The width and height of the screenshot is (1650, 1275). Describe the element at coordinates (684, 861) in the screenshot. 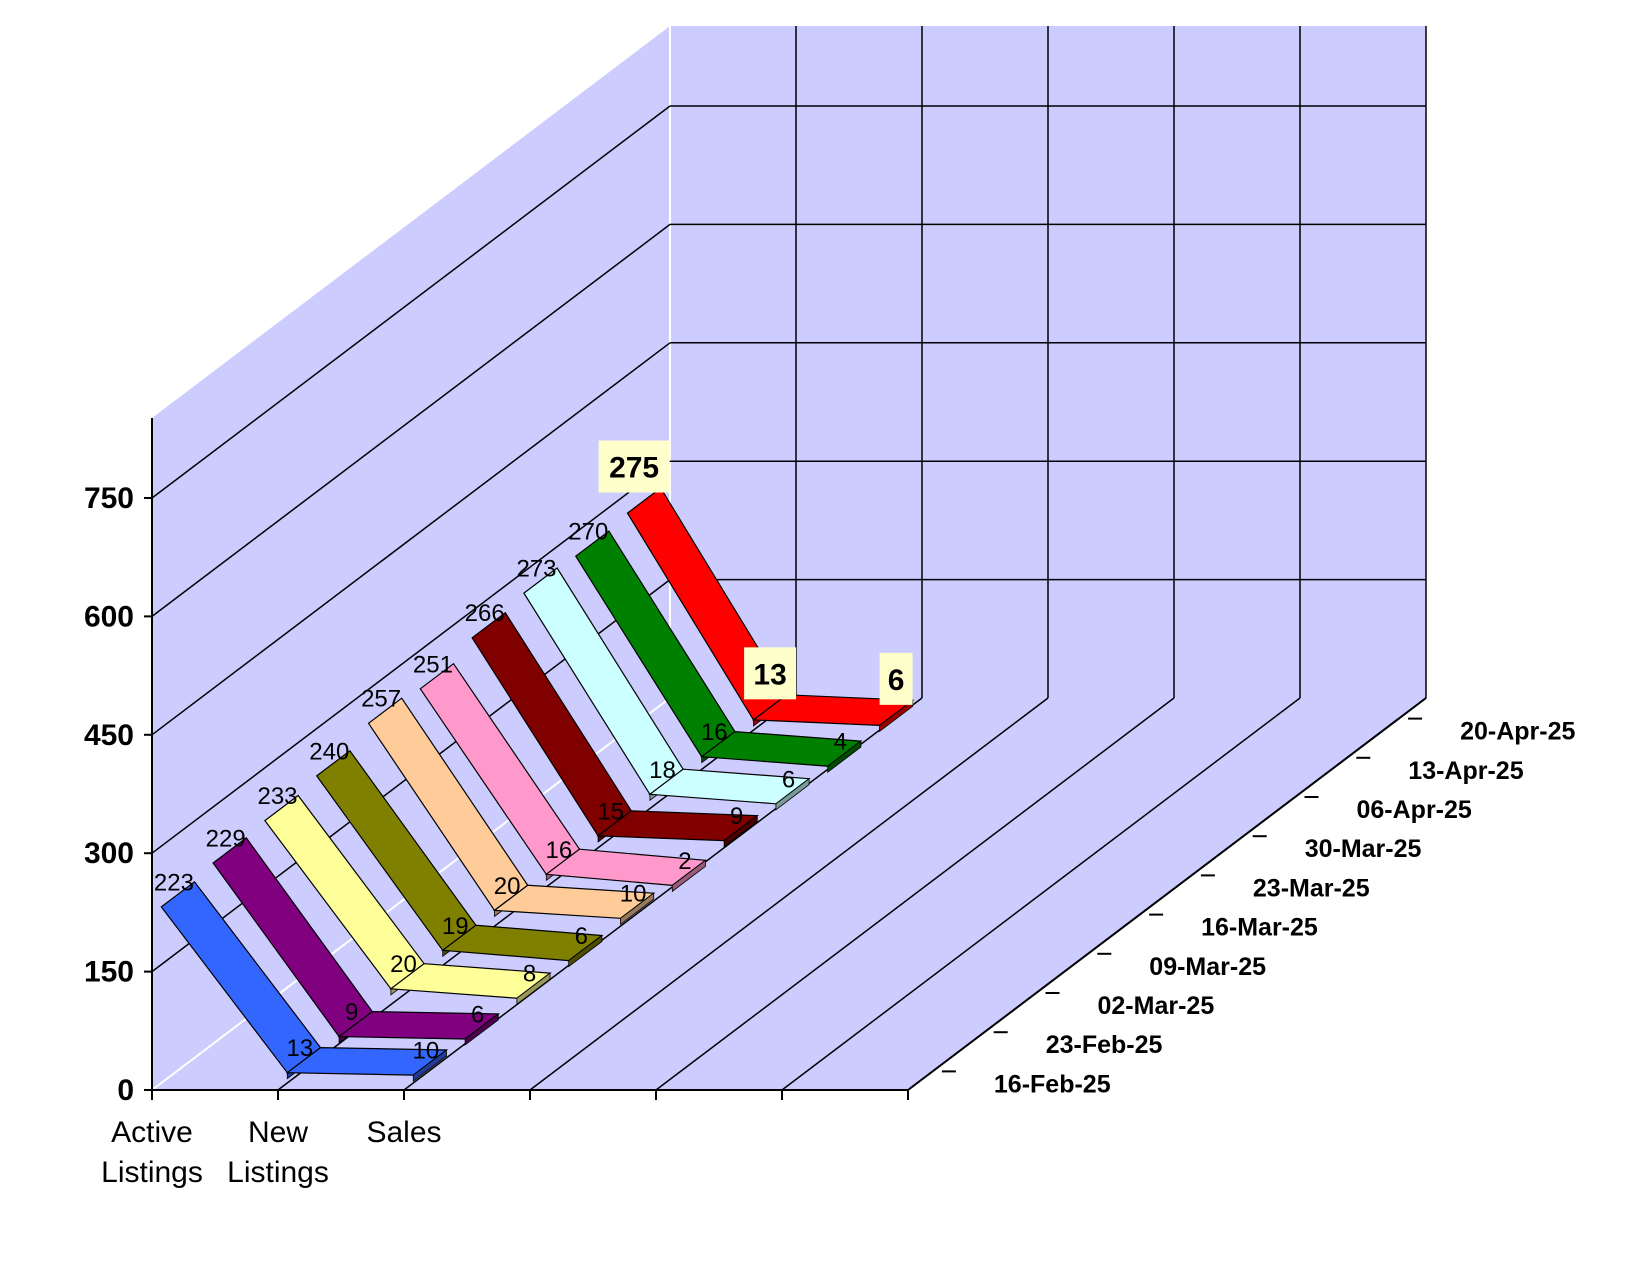

I see `data-label: 2` at that location.